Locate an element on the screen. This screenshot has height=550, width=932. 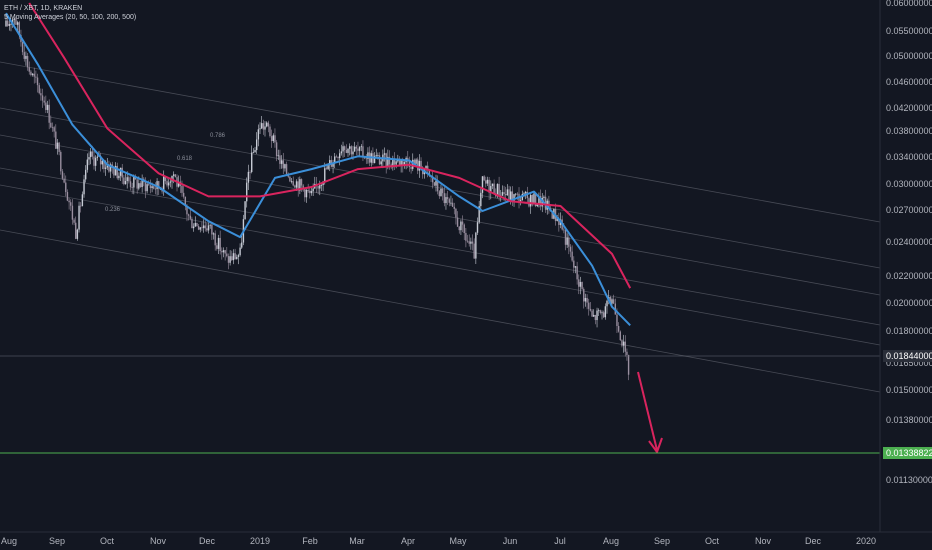
symbol-label: ETH / XBT, 1D, KRAKEN is located at coordinates (43, 8).